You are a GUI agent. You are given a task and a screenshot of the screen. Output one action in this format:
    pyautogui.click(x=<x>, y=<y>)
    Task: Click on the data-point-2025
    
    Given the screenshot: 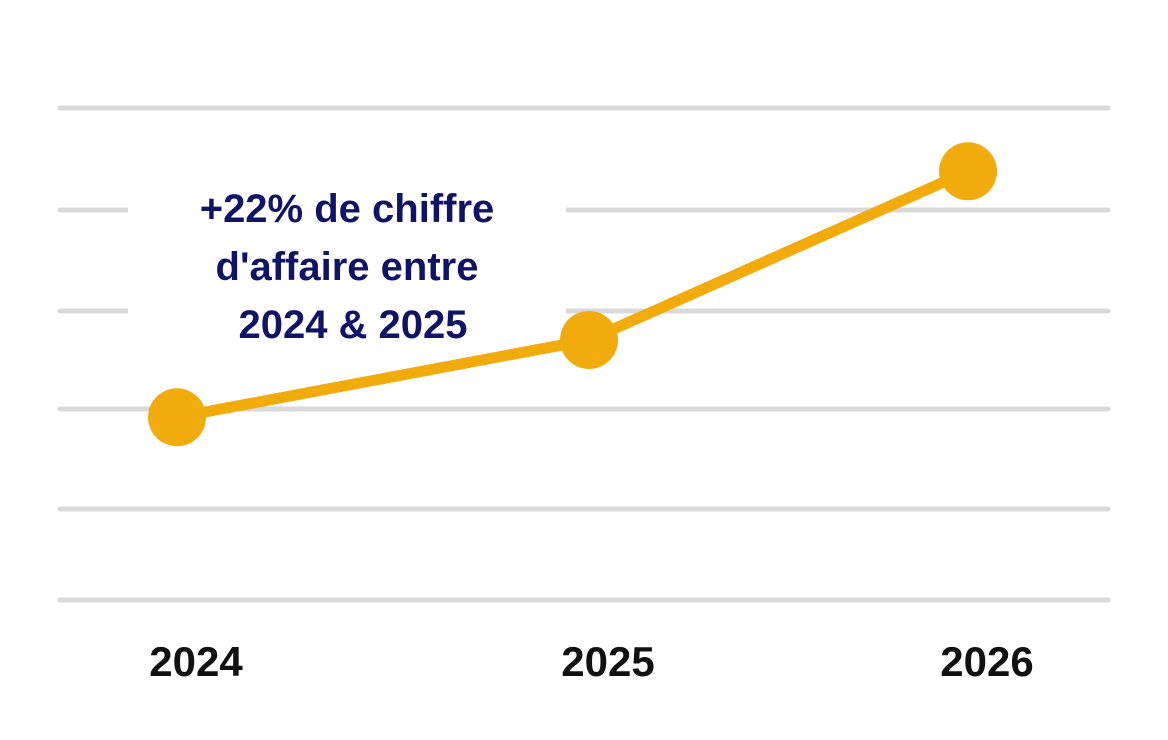 What is the action you would take?
    pyautogui.click(x=589, y=339)
    